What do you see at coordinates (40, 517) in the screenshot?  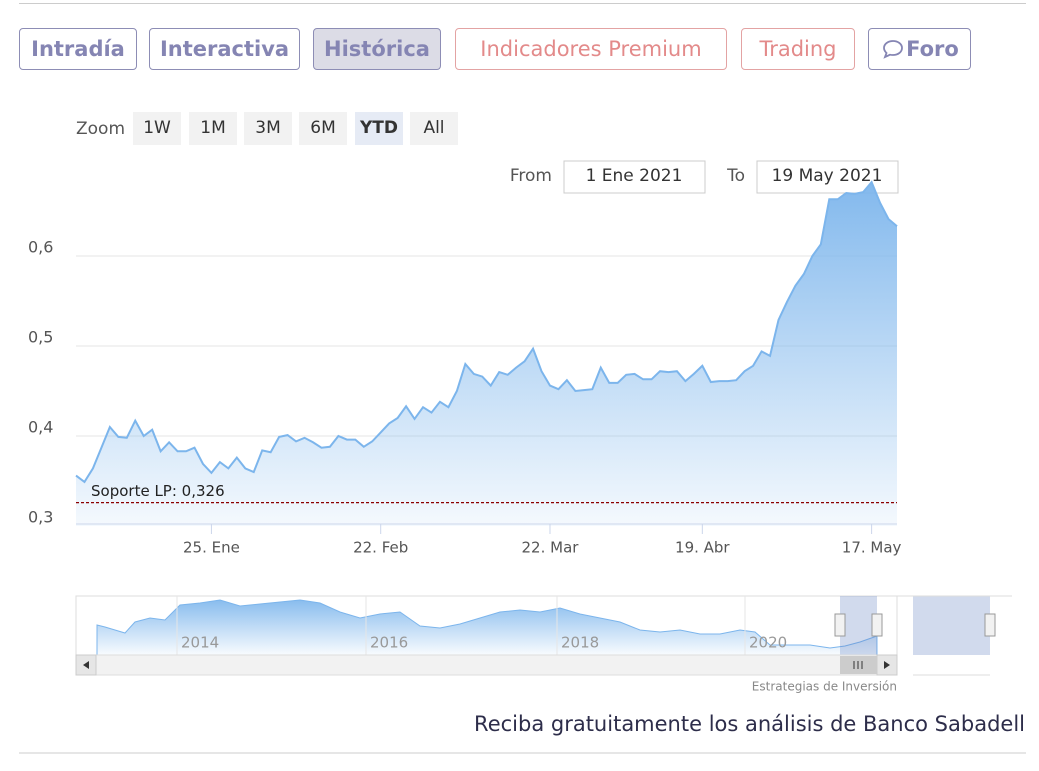 I see `y-tick-label: 0,3` at bounding box center [40, 517].